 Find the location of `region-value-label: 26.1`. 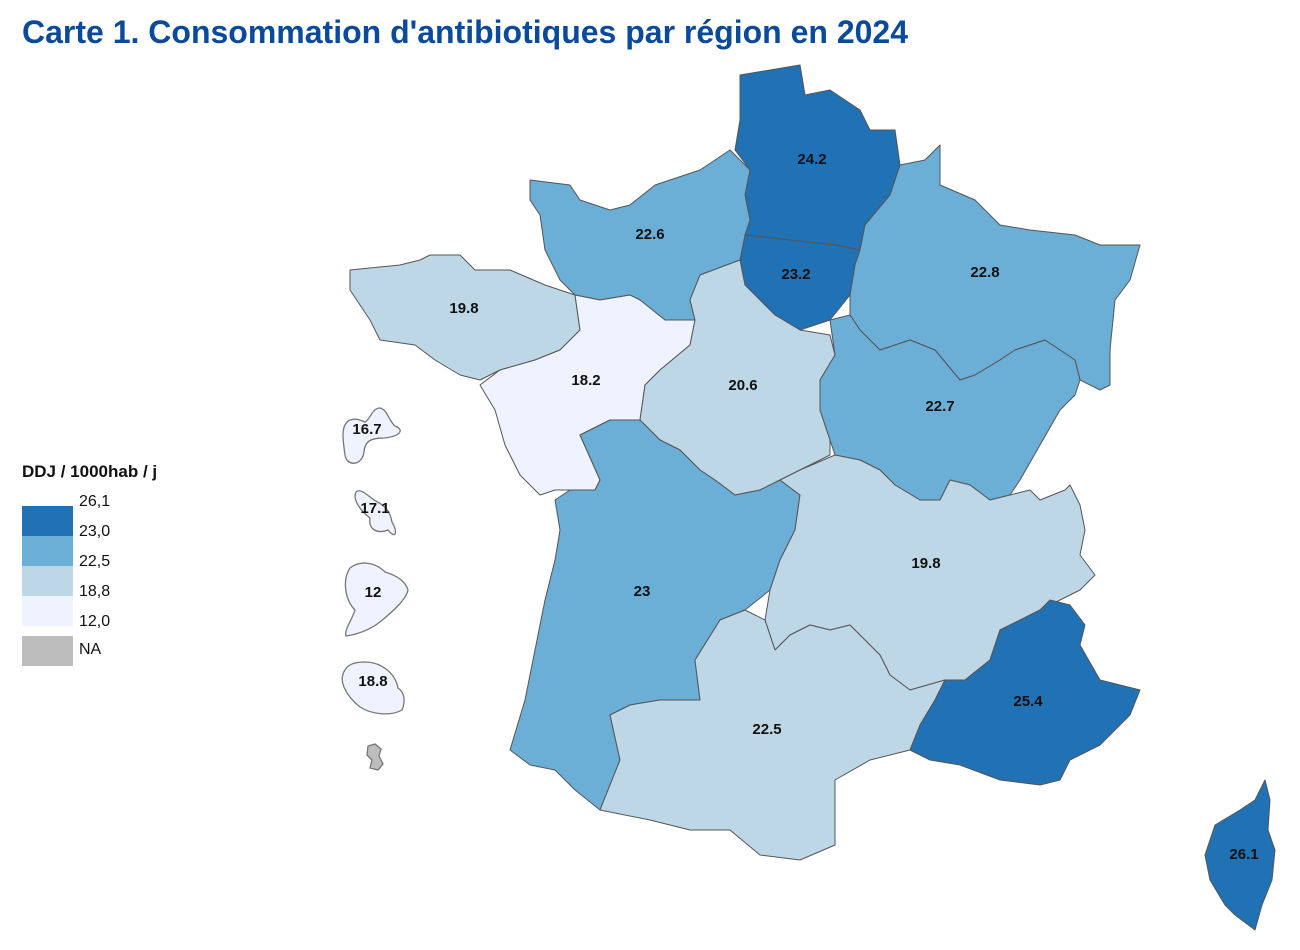

region-value-label: 26.1 is located at coordinates (1243, 854).